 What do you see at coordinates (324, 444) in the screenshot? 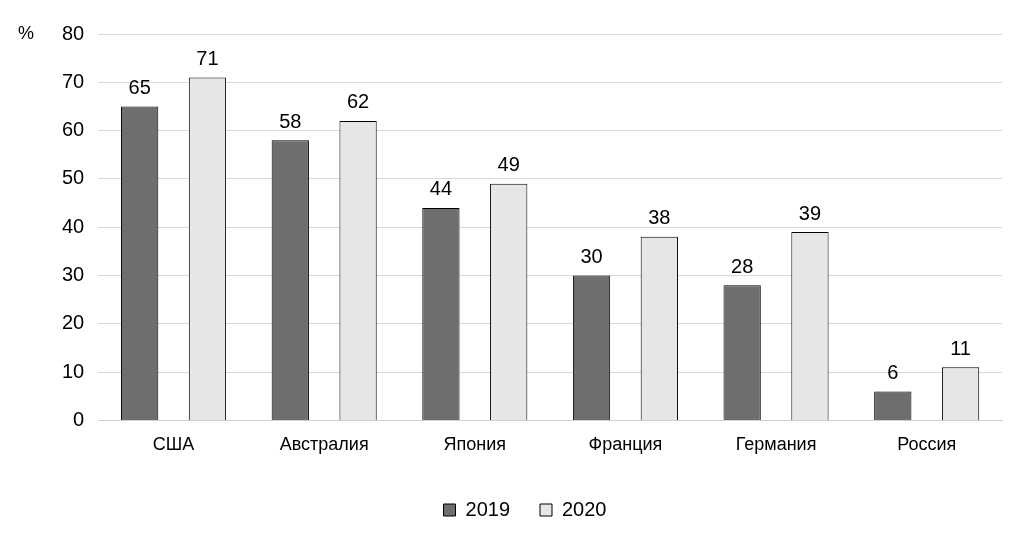
I see `x-tick-label: Австралия` at bounding box center [324, 444].